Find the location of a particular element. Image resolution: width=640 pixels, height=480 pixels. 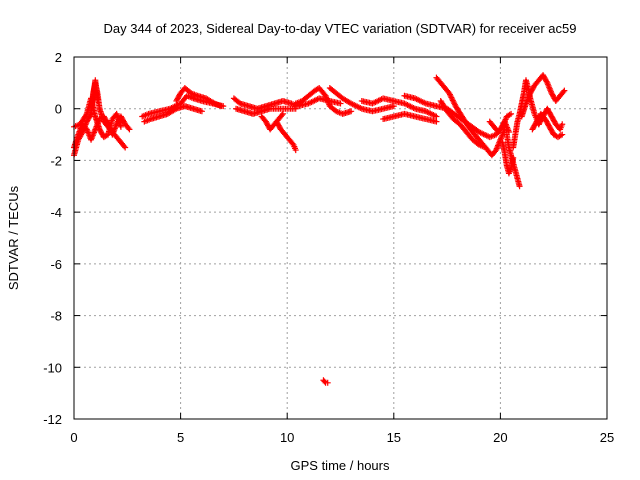

y-tick-label: -6 is located at coordinates (56, 264).